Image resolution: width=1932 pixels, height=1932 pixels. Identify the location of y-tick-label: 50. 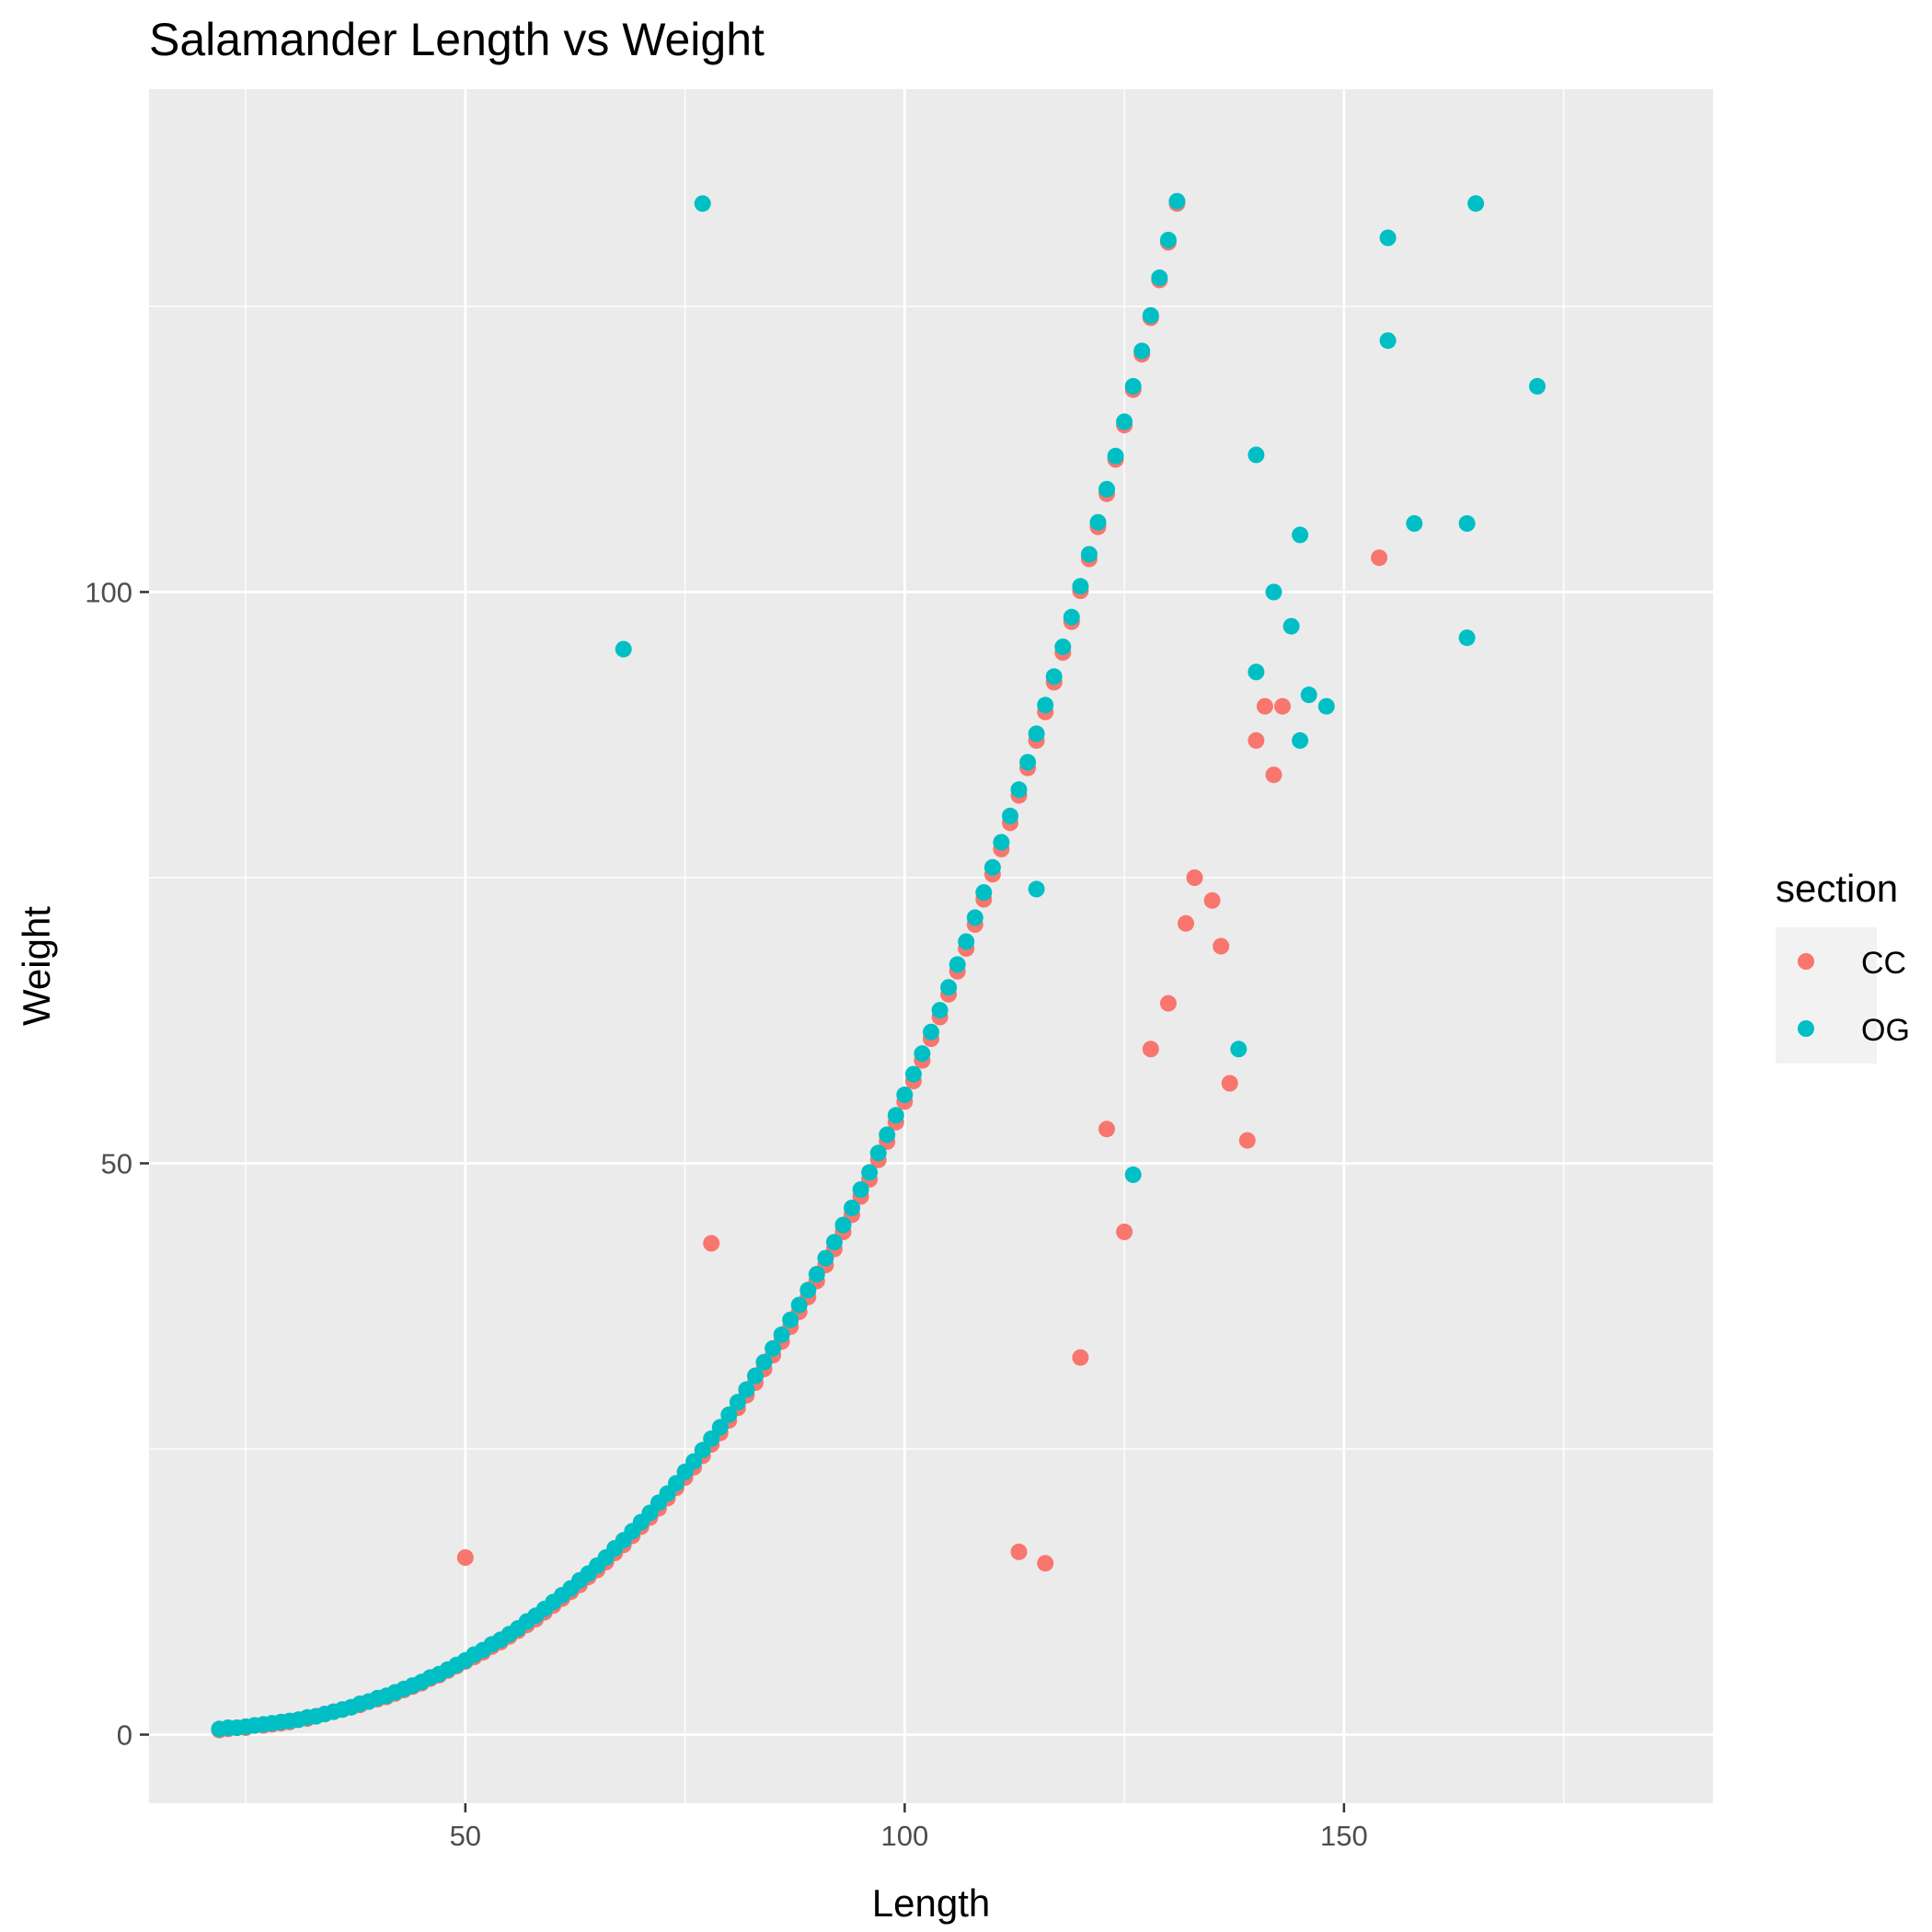
(116, 1163).